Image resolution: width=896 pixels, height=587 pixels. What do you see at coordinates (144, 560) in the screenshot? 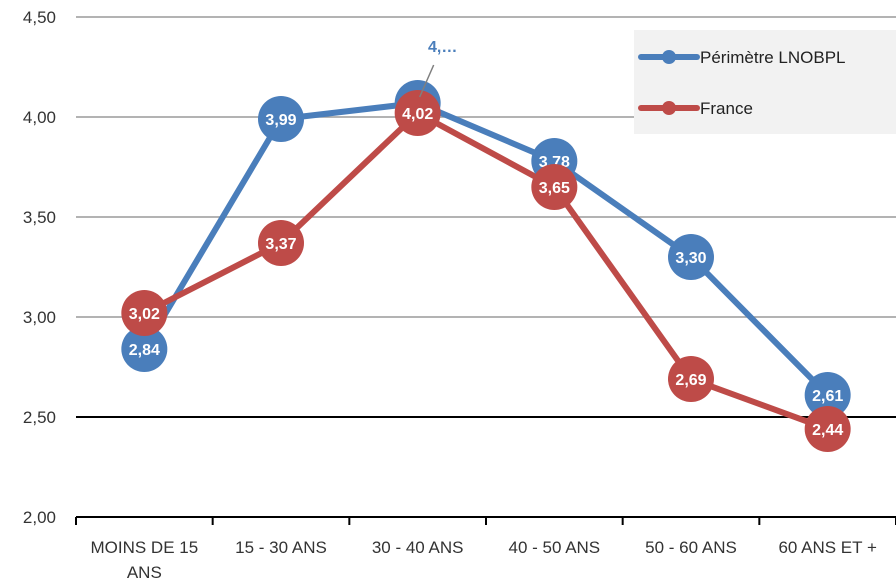
I see `x-tick-label: MOINS DE 15 ANS` at bounding box center [144, 560].